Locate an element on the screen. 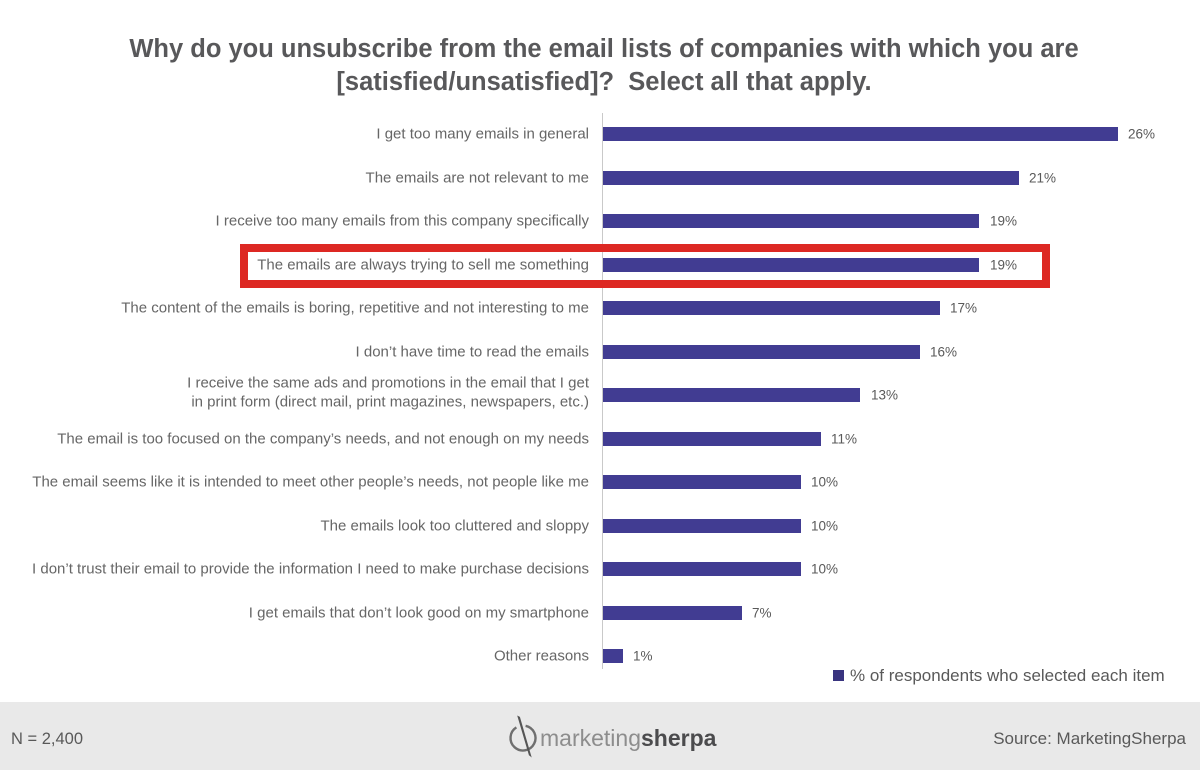  svg-text: marketingsherpa is located at coordinates (628, 738).